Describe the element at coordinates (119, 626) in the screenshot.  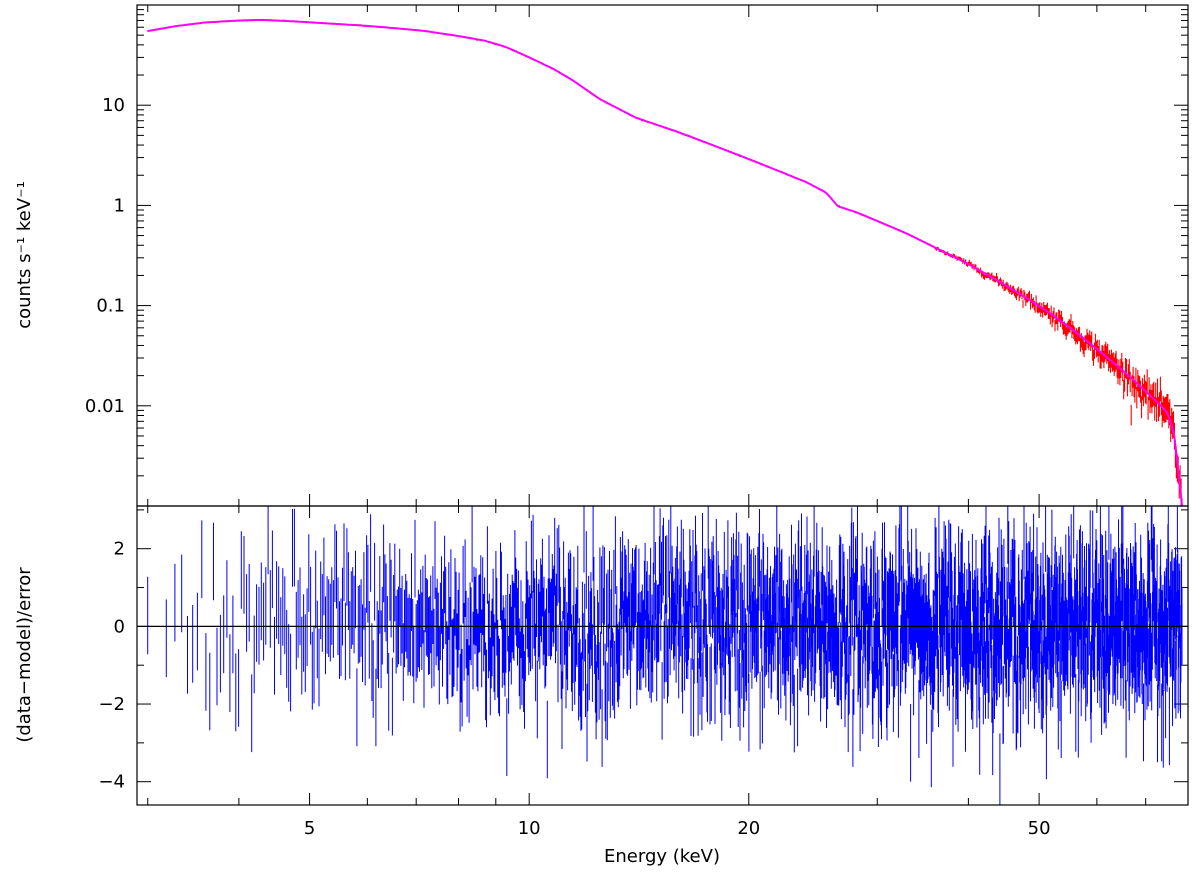
I see `residuals-y-tick-label: 0` at that location.